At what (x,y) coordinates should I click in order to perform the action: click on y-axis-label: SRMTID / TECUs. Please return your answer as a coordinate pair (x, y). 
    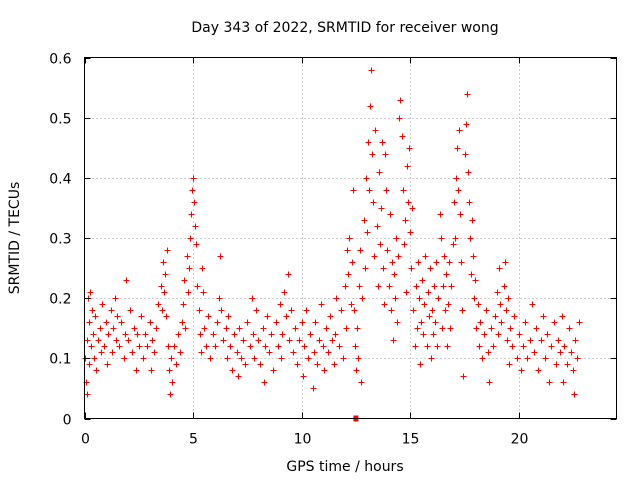
    Looking at the image, I should click on (15, 238).